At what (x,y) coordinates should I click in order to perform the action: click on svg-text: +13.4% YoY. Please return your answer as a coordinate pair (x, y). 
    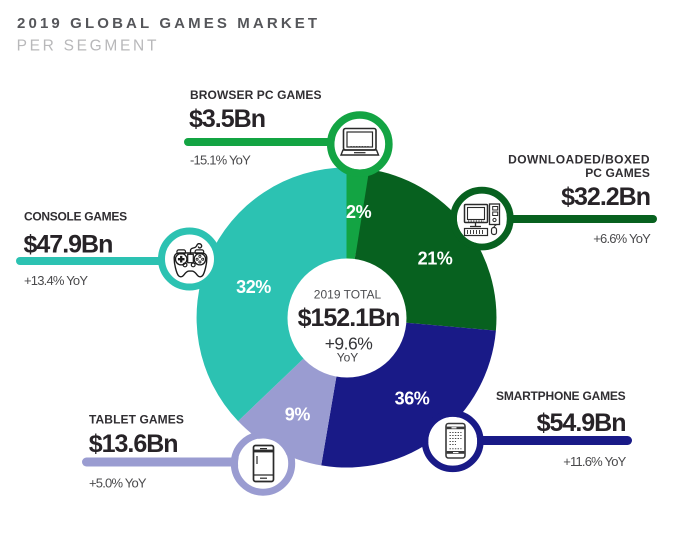
    Looking at the image, I should click on (56, 280).